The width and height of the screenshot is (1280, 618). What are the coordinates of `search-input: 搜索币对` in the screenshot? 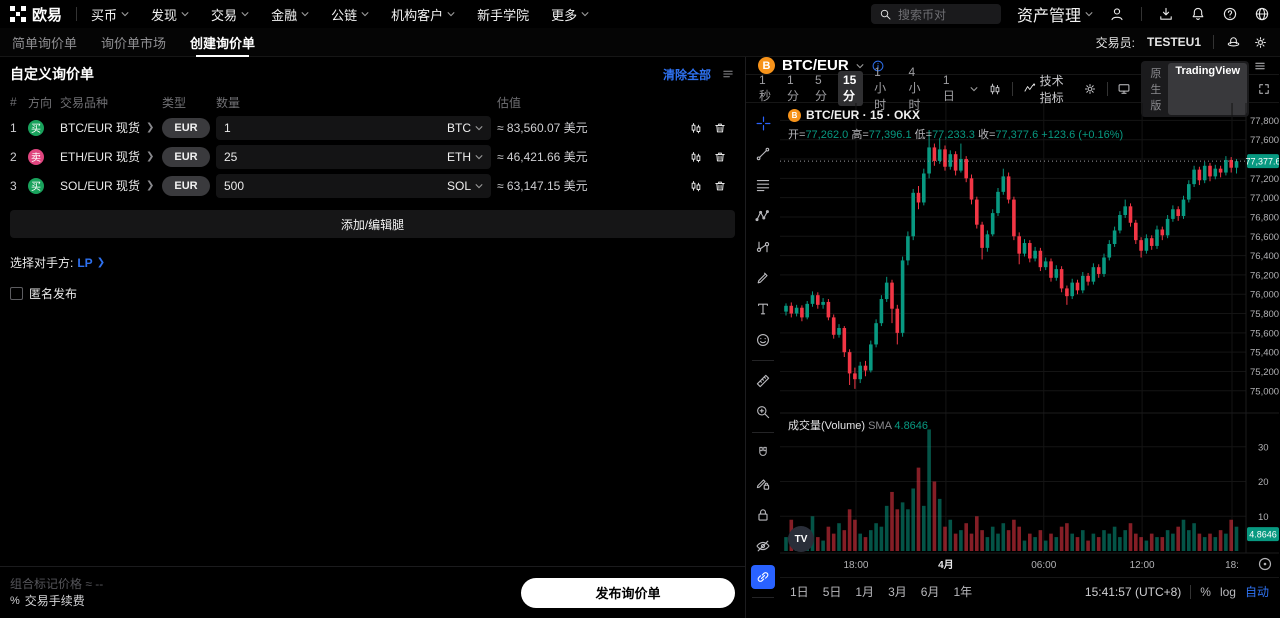 It's located at (935, 14).